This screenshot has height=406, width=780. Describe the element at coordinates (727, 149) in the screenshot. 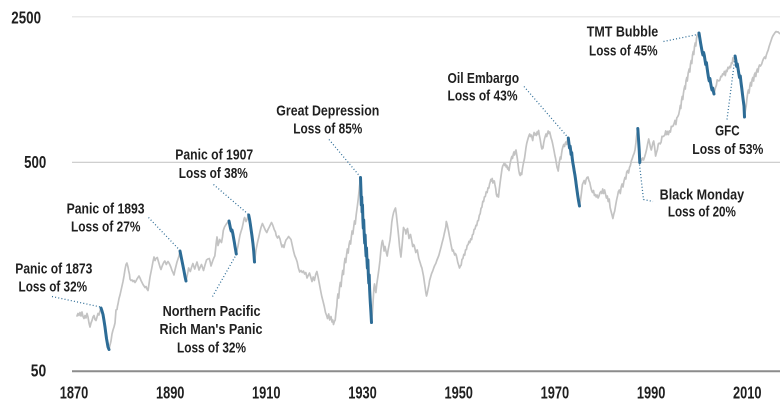

I see `svg-text: Loss of 53%` at that location.